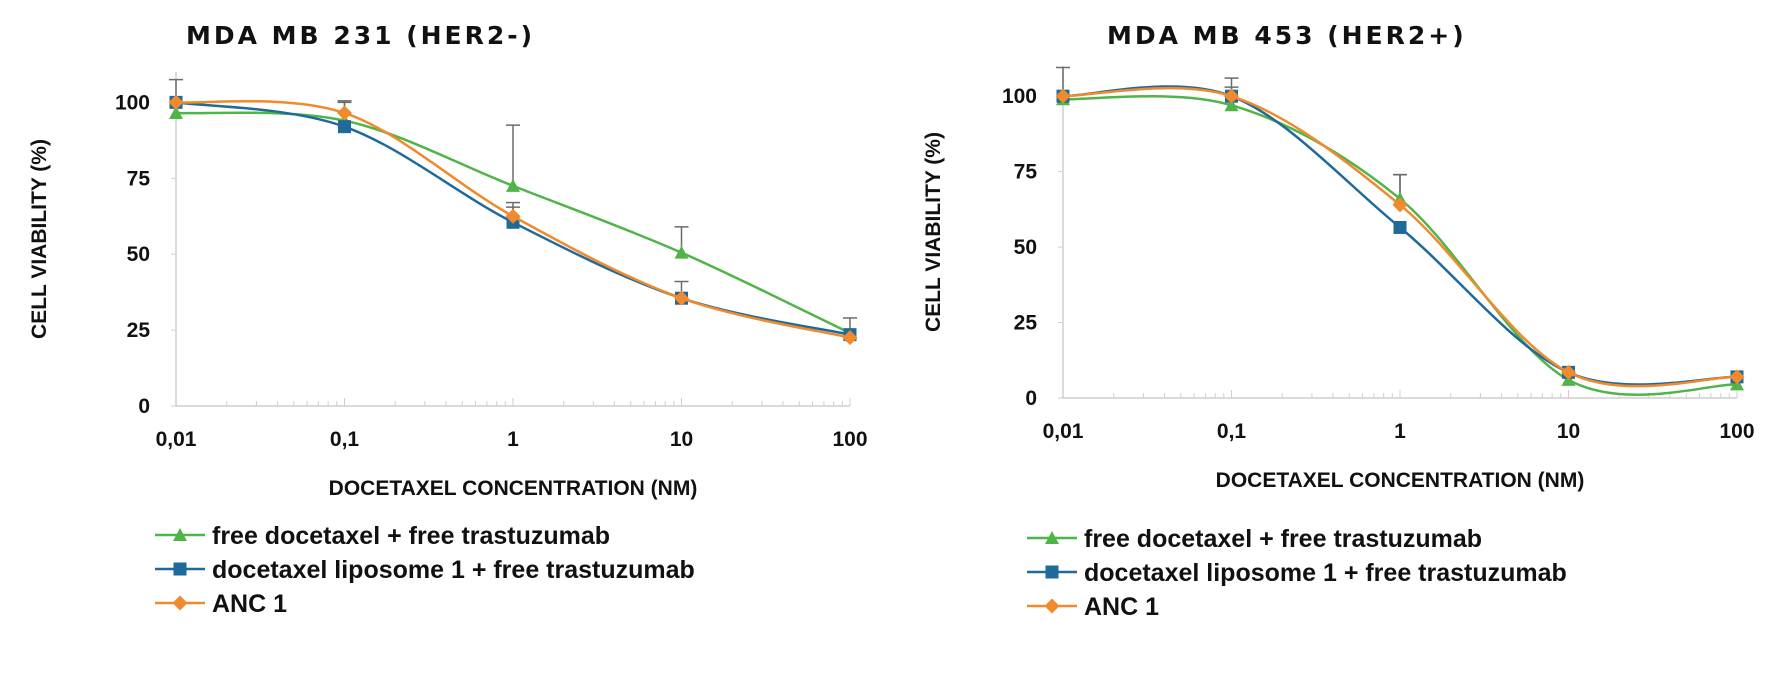  What do you see at coordinates (360, 35) in the screenshot?
I see `chart-title: MDA MB 231 (HER2-)` at bounding box center [360, 35].